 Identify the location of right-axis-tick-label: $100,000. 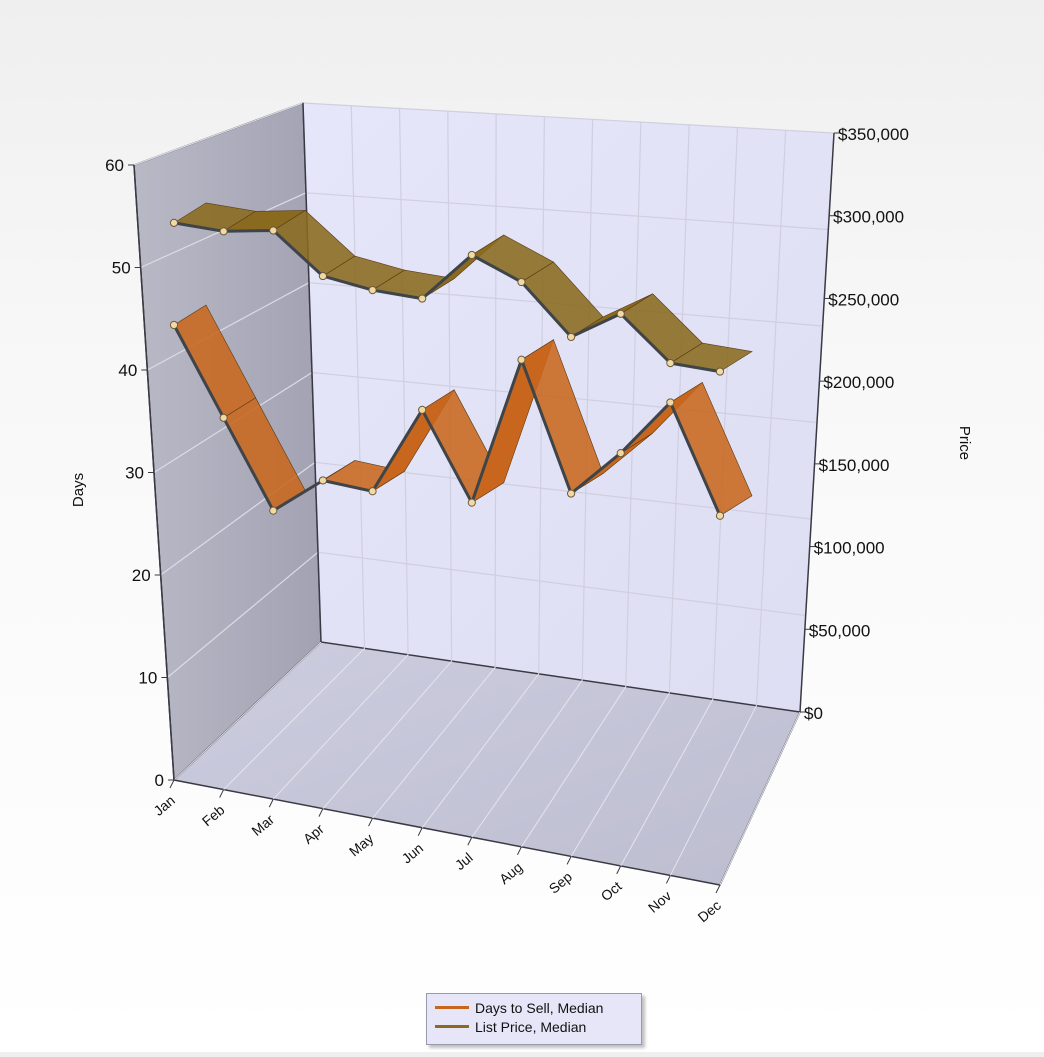
(849, 548).